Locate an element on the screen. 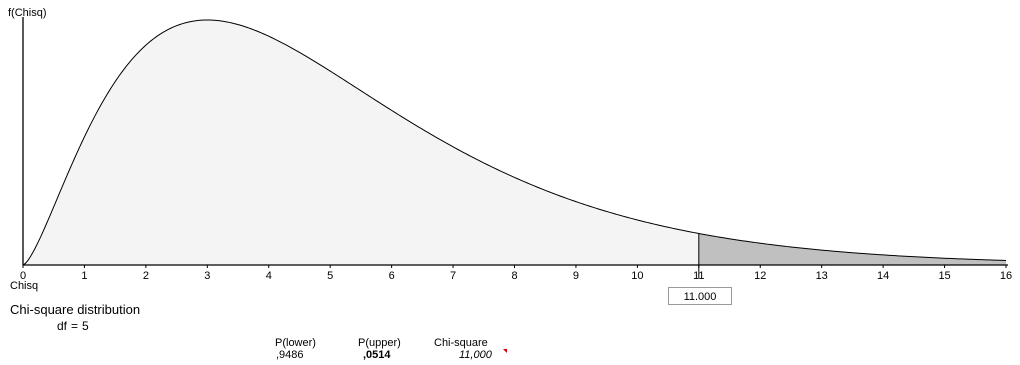 Image resolution: width=1020 pixels, height=365 pixels. x-tick-label: 13 is located at coordinates (822, 276).